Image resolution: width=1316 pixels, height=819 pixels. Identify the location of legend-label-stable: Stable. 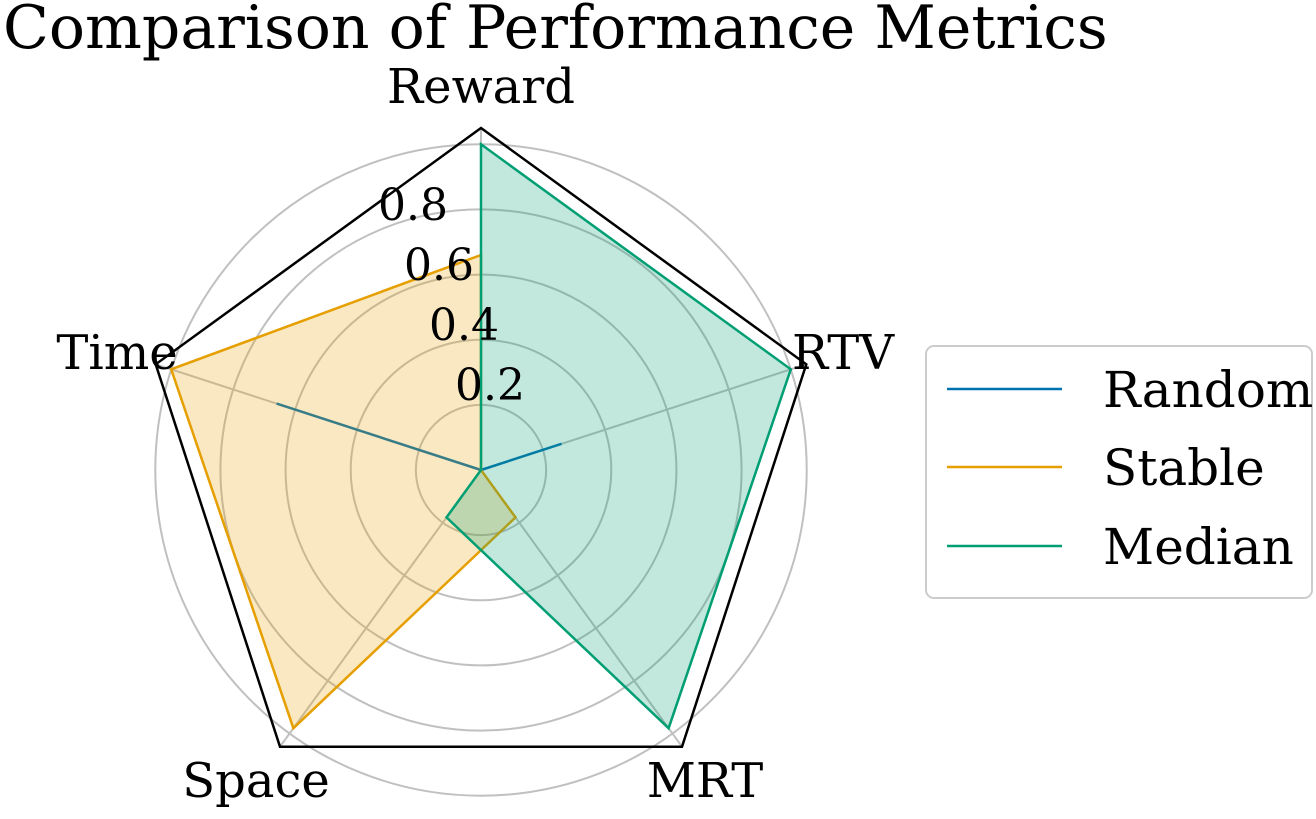
(1184, 468).